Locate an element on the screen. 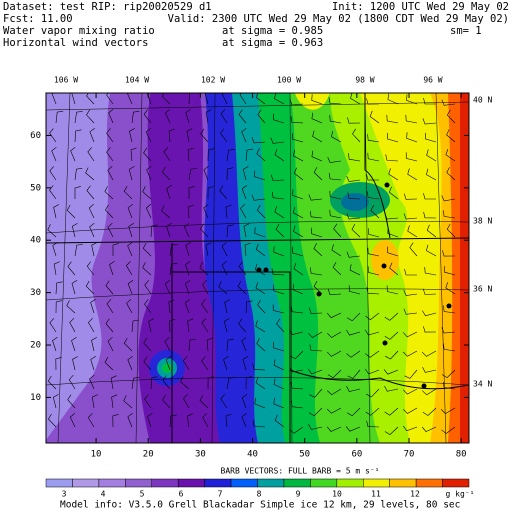 The image size is (512, 512). x-tick-label: 20 is located at coordinates (148, 455).